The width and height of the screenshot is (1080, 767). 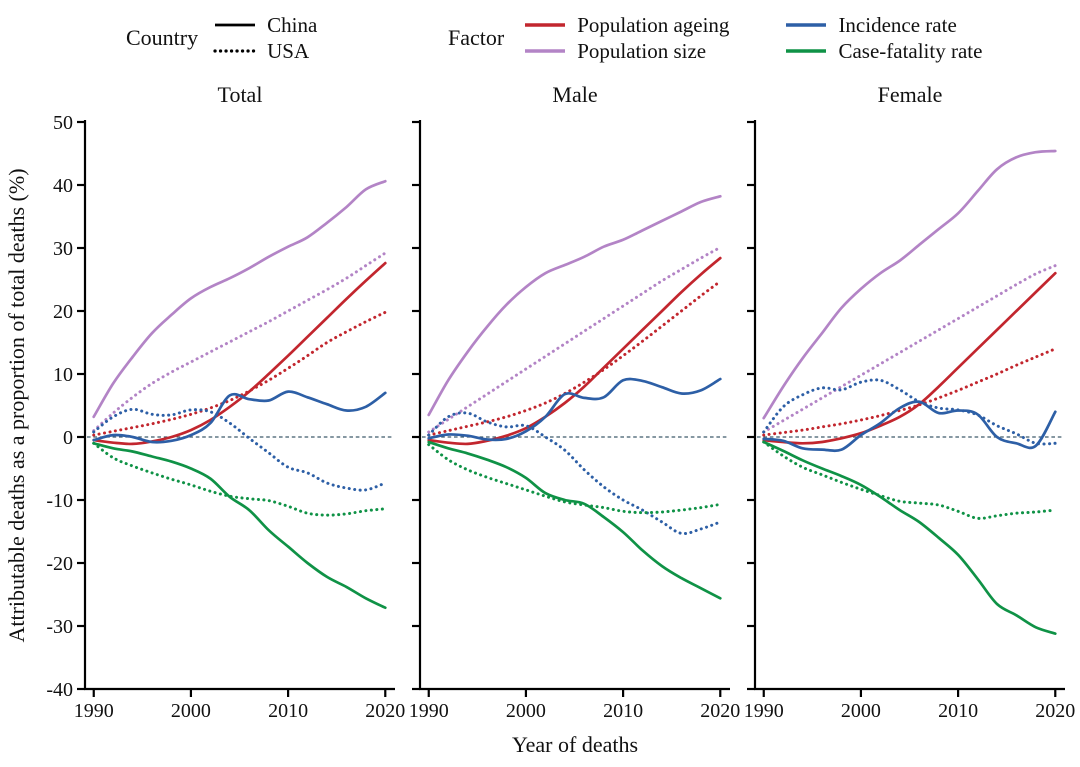 I want to click on series-total-usa-population-size, so click(x=239, y=342).